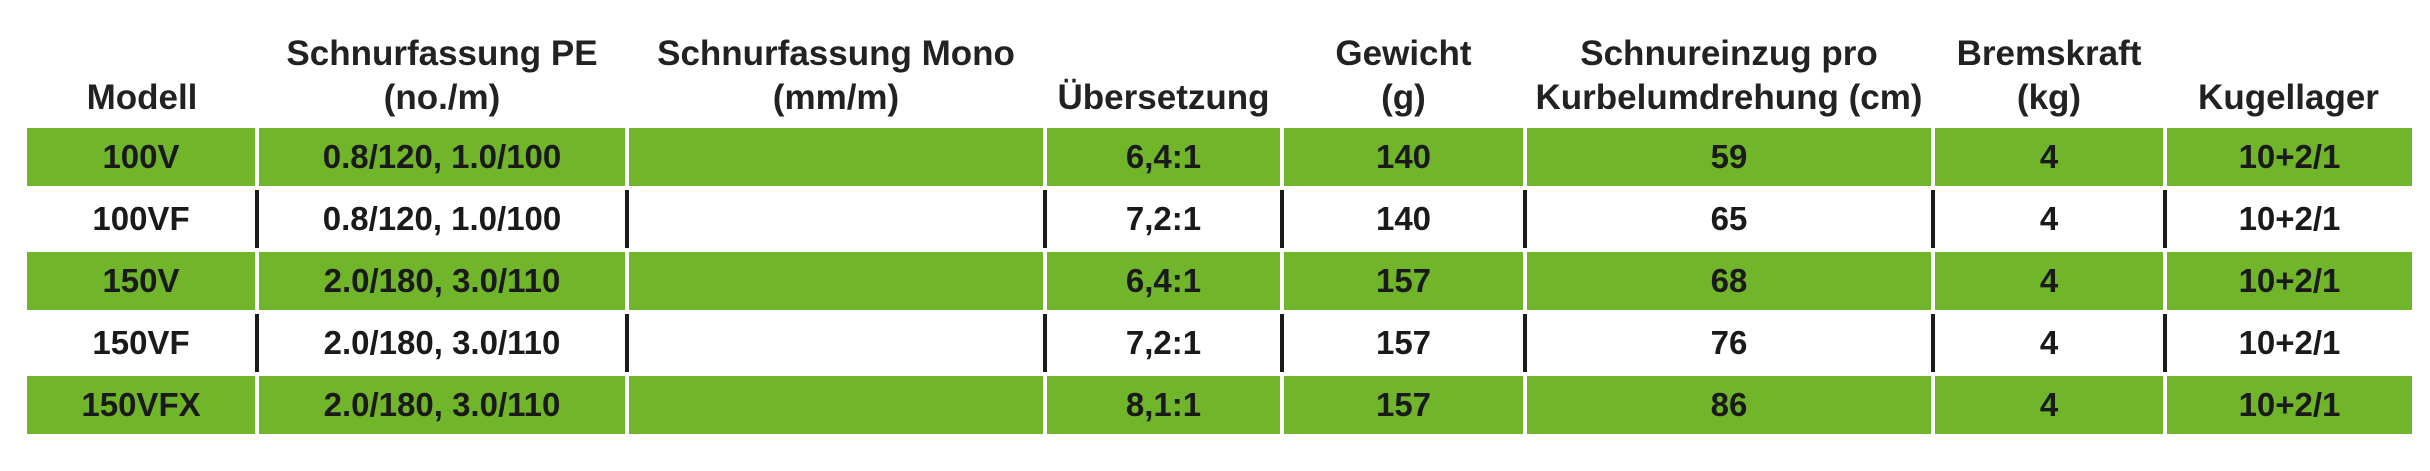  I want to click on header-line: Bremskraft, so click(2049, 53).